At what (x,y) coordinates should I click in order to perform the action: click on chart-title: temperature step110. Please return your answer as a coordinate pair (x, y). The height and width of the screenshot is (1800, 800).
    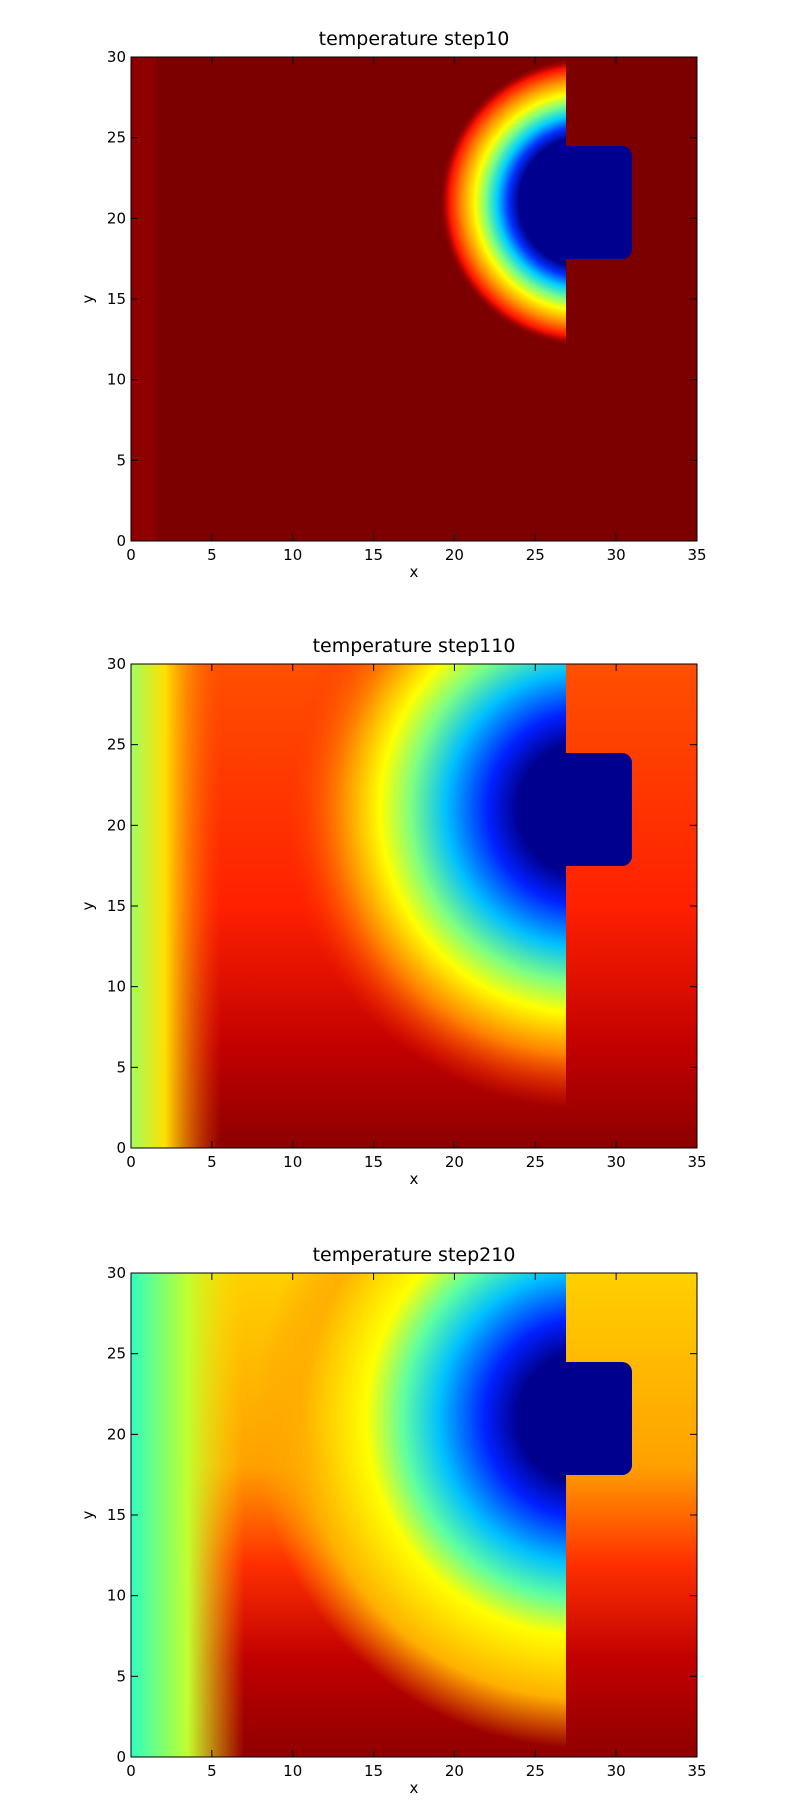
    Looking at the image, I should click on (414, 646).